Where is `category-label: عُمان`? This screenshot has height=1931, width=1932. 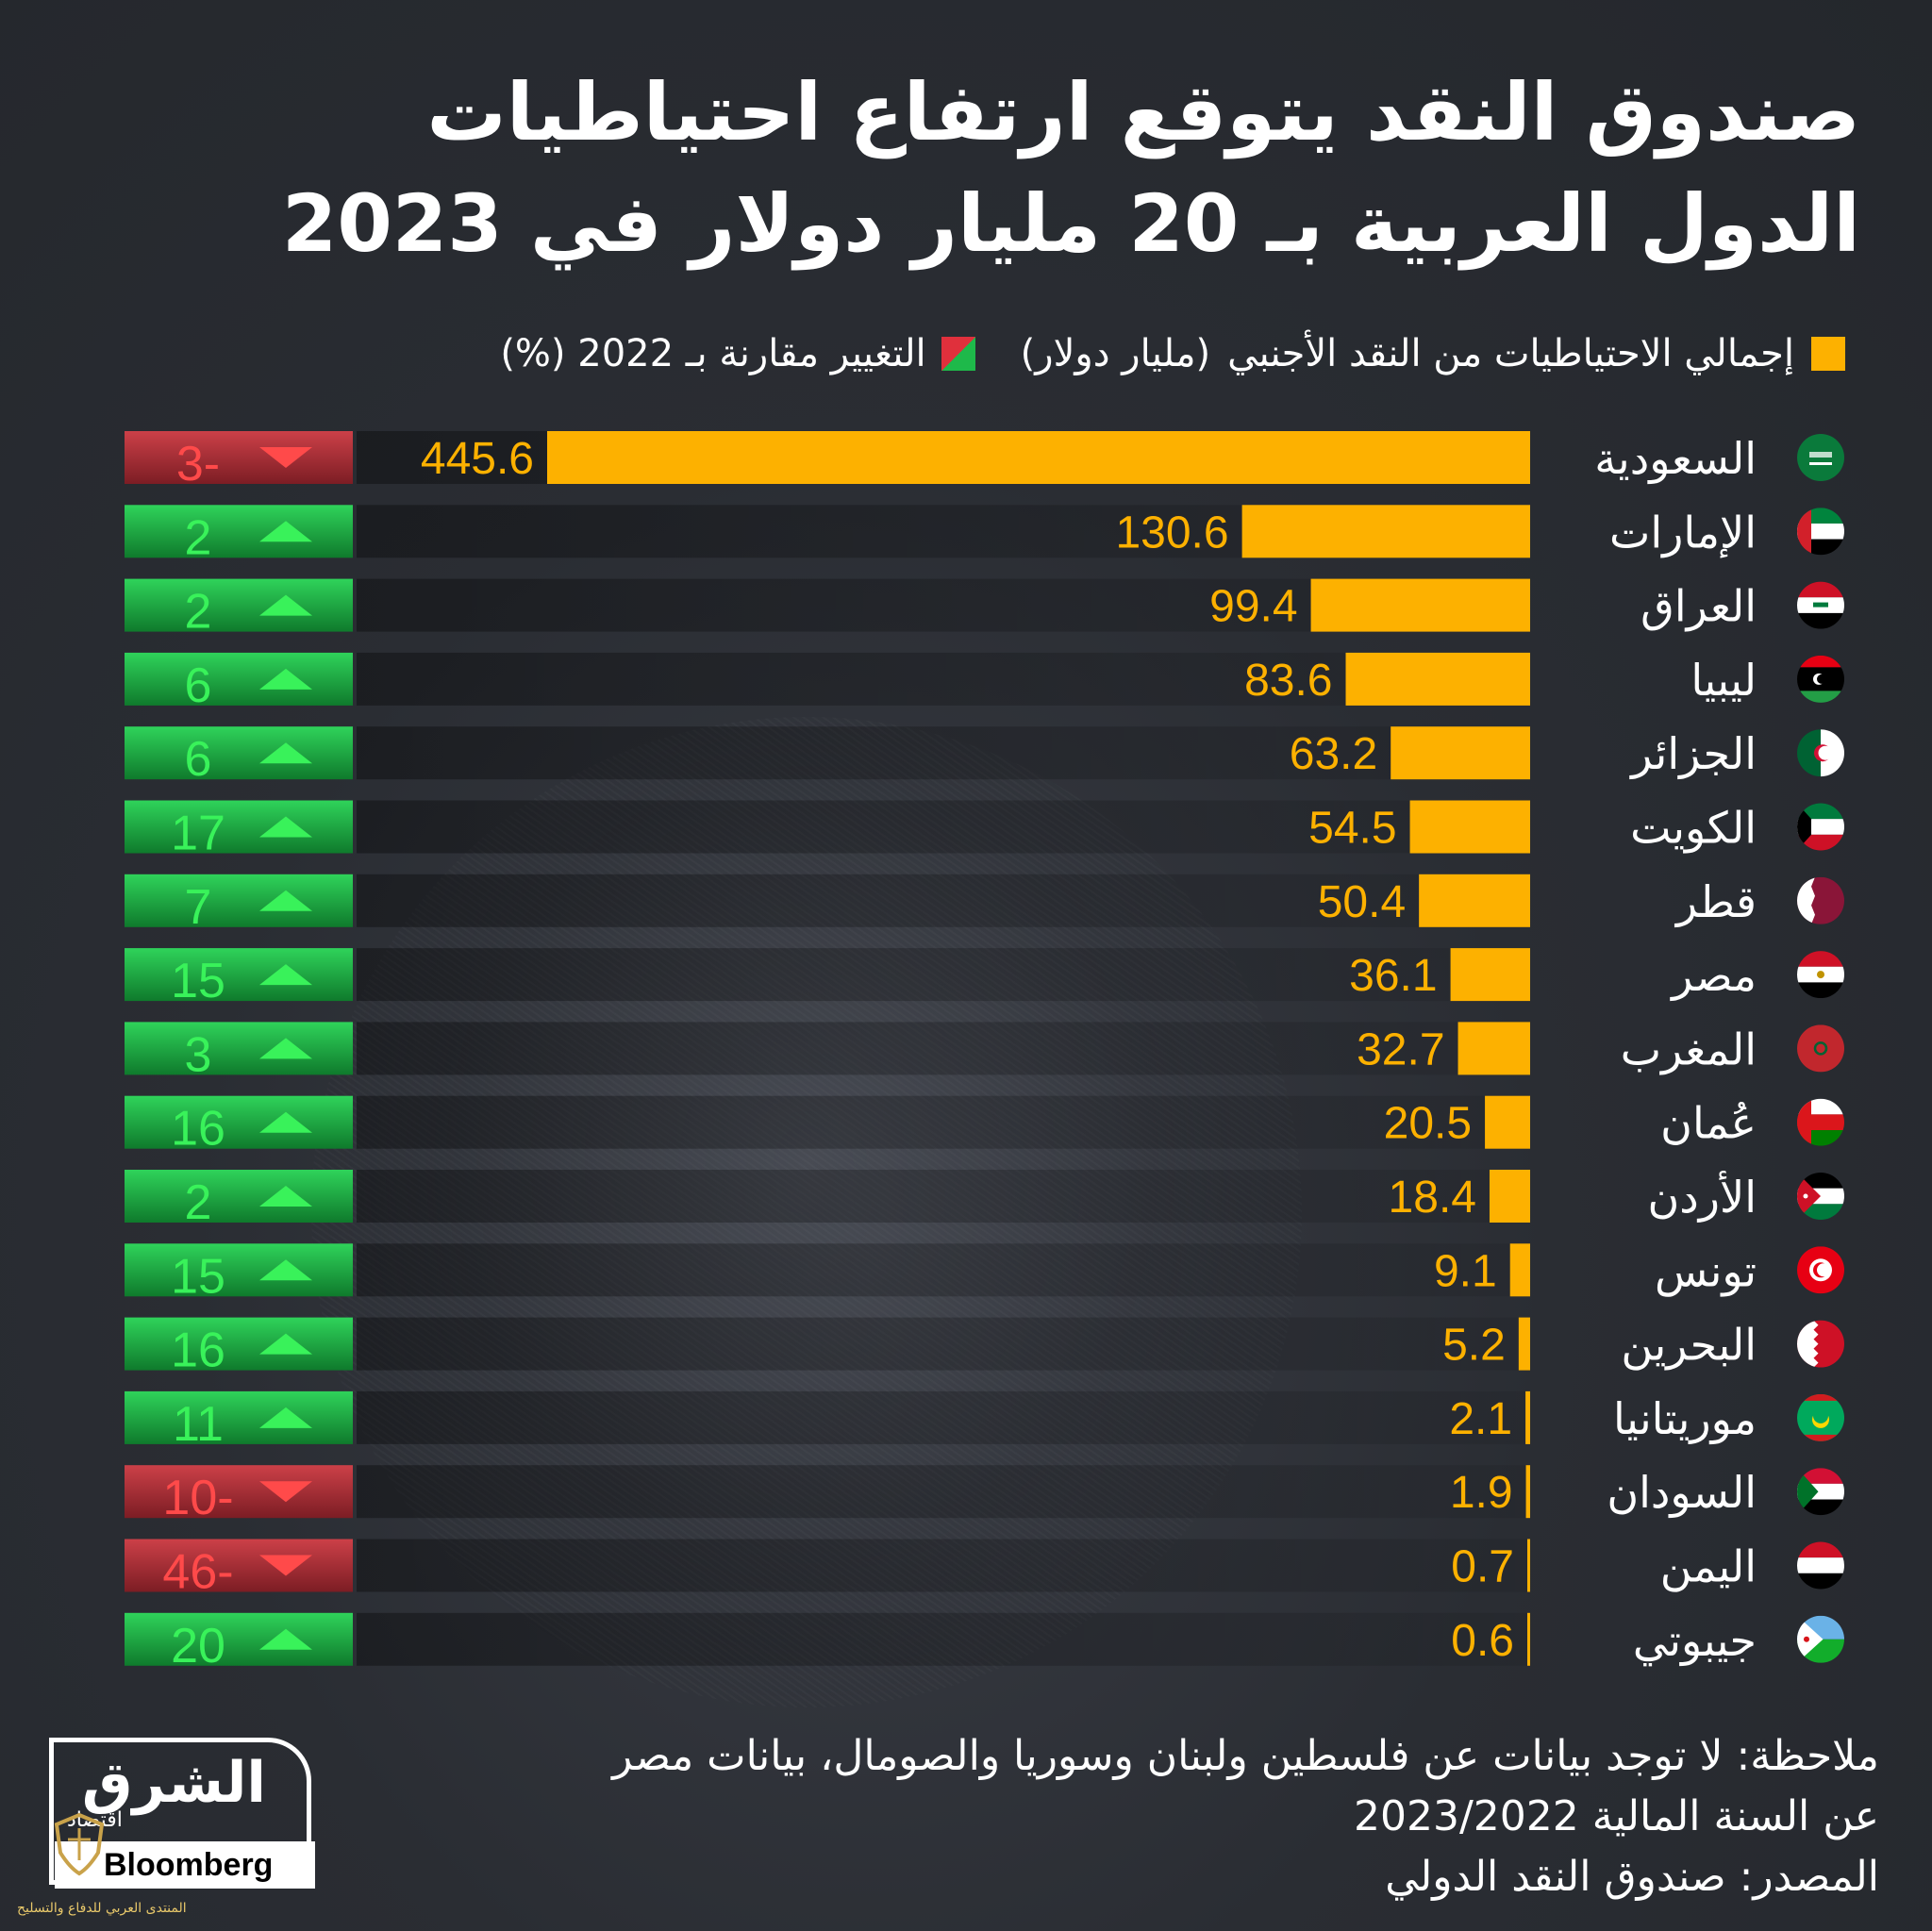
category-label: عُمان is located at coordinates (1709, 1123).